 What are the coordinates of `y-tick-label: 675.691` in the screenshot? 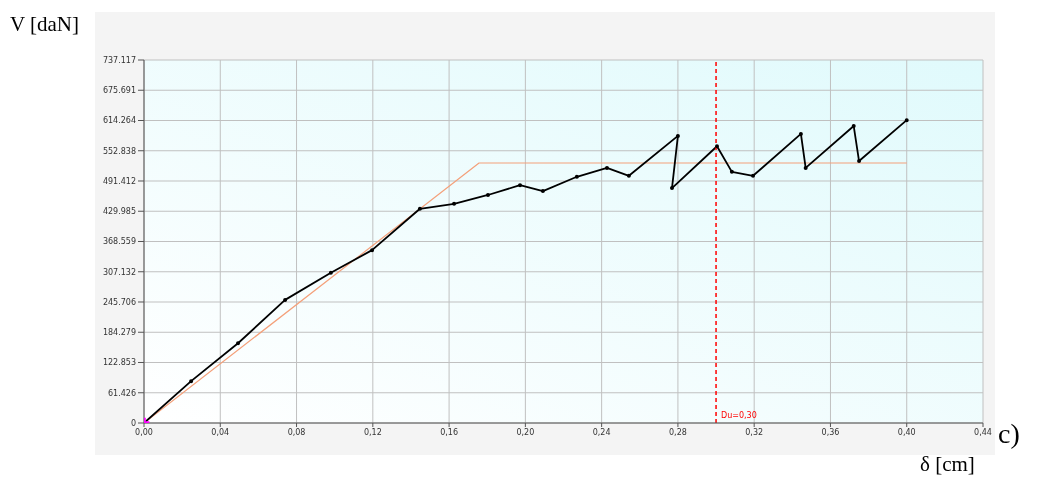 It's located at (119, 91).